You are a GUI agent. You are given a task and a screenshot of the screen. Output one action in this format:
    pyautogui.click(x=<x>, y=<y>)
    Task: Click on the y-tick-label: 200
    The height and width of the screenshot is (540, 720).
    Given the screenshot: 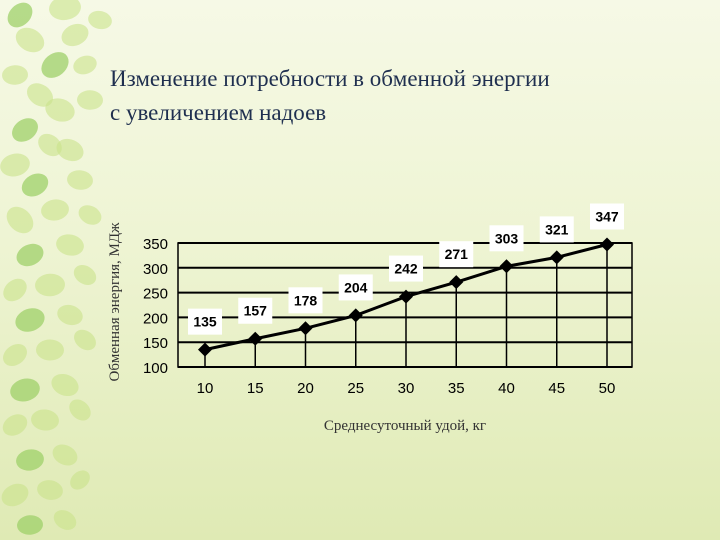 What is the action you would take?
    pyautogui.click(x=155, y=318)
    